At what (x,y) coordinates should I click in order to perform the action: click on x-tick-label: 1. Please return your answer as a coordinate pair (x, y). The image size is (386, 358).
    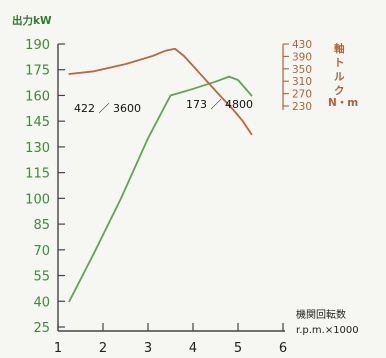
    Looking at the image, I should click on (58, 348).